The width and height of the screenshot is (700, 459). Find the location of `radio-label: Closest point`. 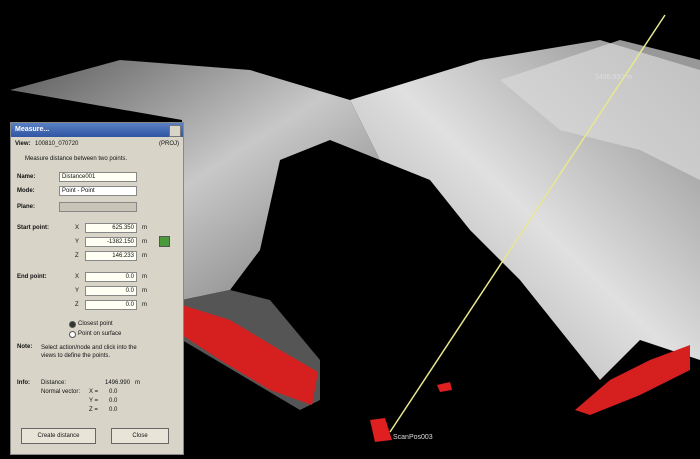

radio-label: Closest point is located at coordinates (95, 324).